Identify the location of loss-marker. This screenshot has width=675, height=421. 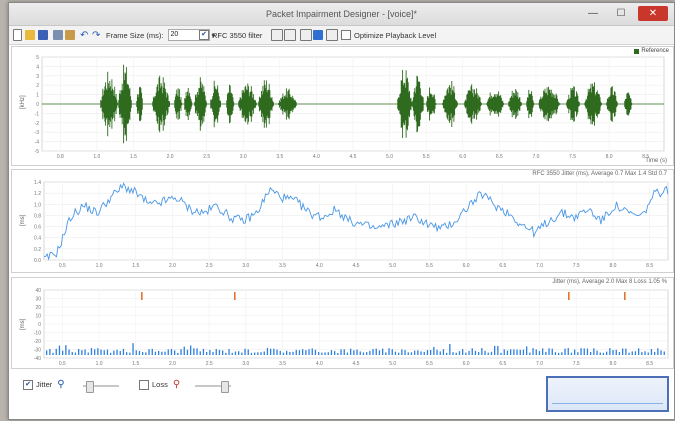
(569, 296).